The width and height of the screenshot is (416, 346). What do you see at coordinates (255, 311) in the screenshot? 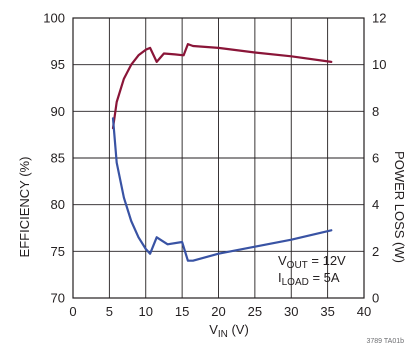
I see `x-tick-label: 25` at bounding box center [255, 311].